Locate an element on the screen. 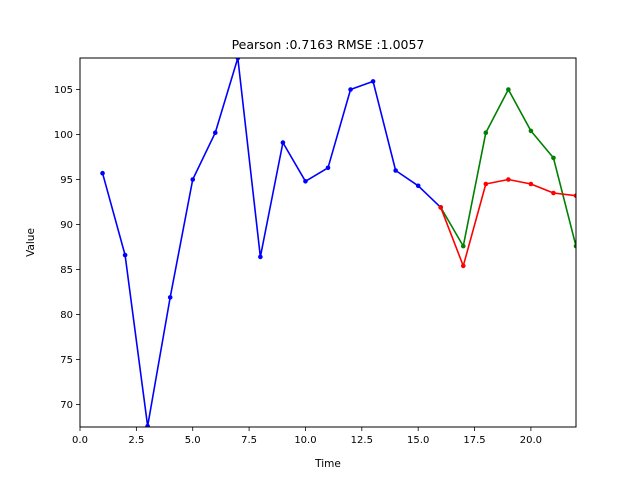 The image size is (640, 480). x-tick-label: 20.0 is located at coordinates (531, 440).